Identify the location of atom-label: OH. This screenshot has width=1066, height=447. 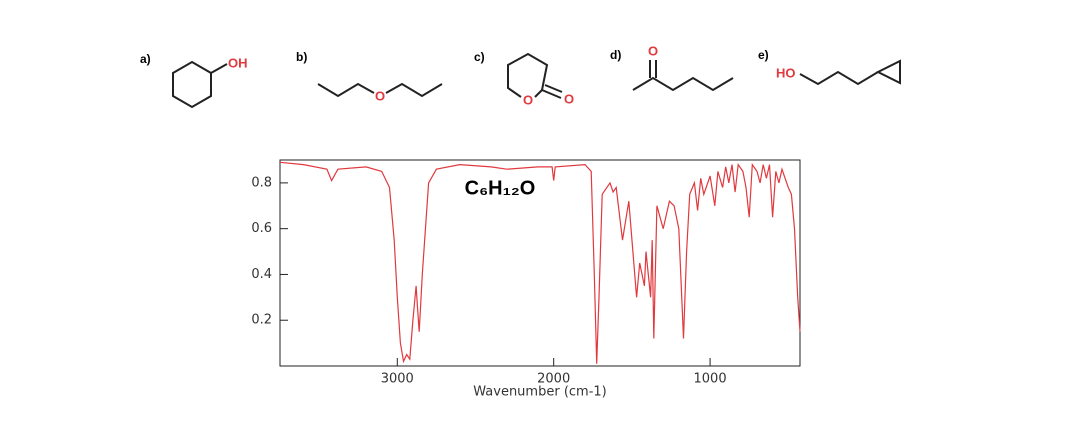
(238, 62).